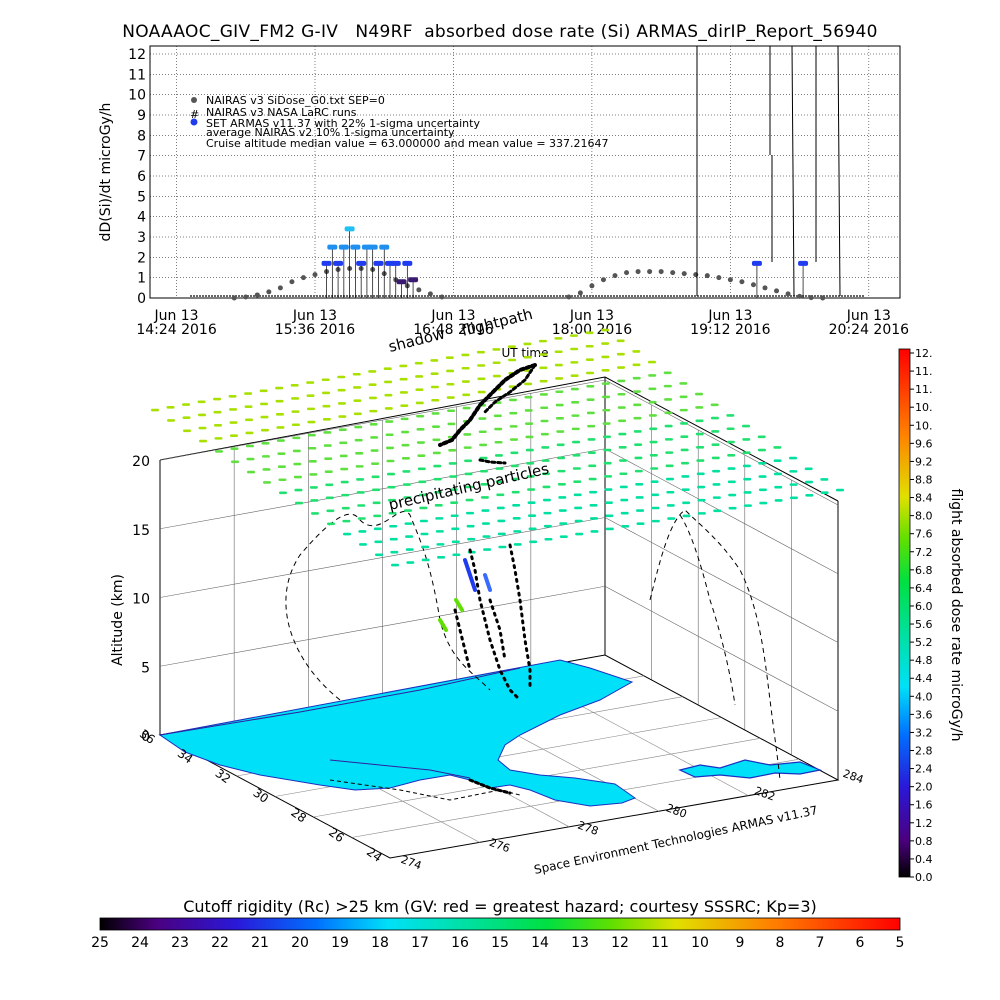 Image resolution: width=1000 pixels, height=1000 pixels. What do you see at coordinates (924, 443) in the screenshot?
I see `dose-colorbar-tick-label: 9.6` at bounding box center [924, 443].